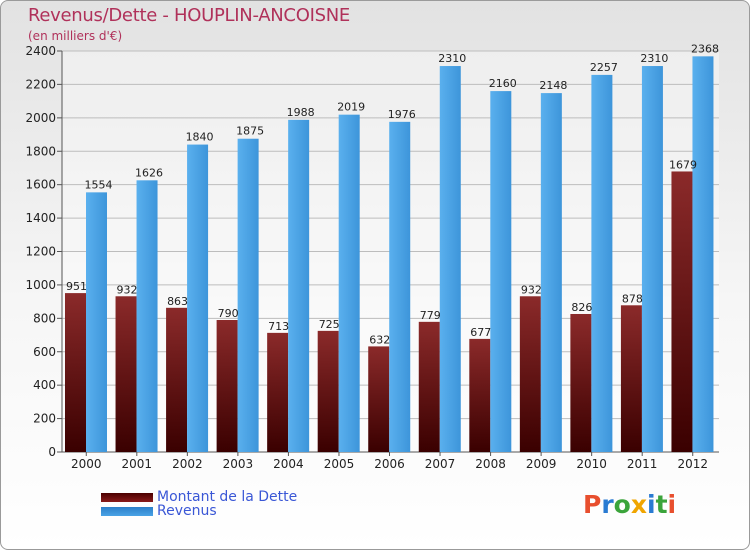 This screenshot has width=750, height=550. Describe the element at coordinates (604, 67) in the screenshot. I see `data-label-revenus: 2257` at that location.